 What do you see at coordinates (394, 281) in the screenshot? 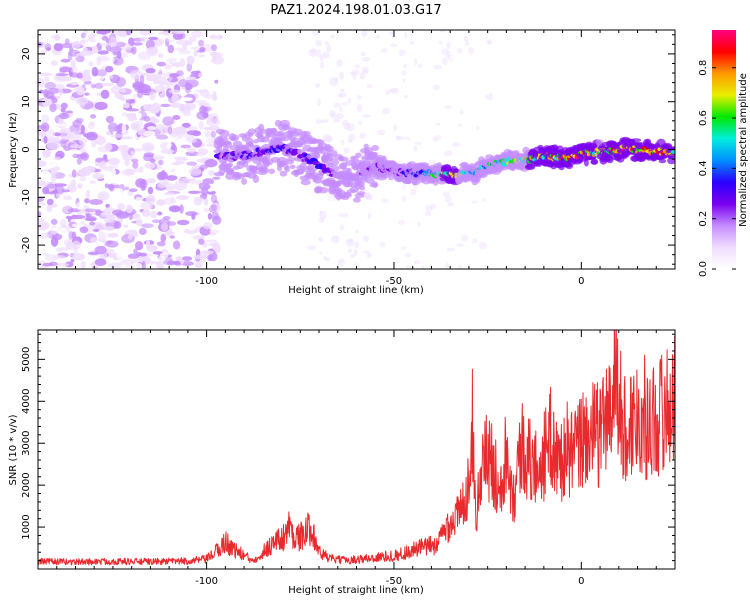
I see `x-tick-label: -50` at bounding box center [394, 281].